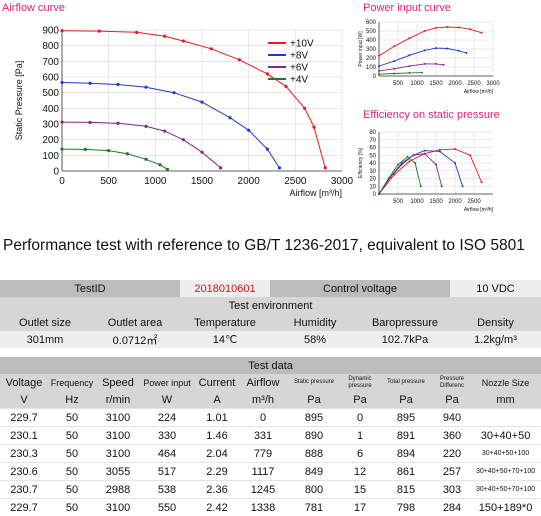 This screenshot has height=516, width=541. What do you see at coordinates (19, 101) in the screenshot?
I see `y-axis-label: Static Pressure [Pa]` at bounding box center [19, 101].